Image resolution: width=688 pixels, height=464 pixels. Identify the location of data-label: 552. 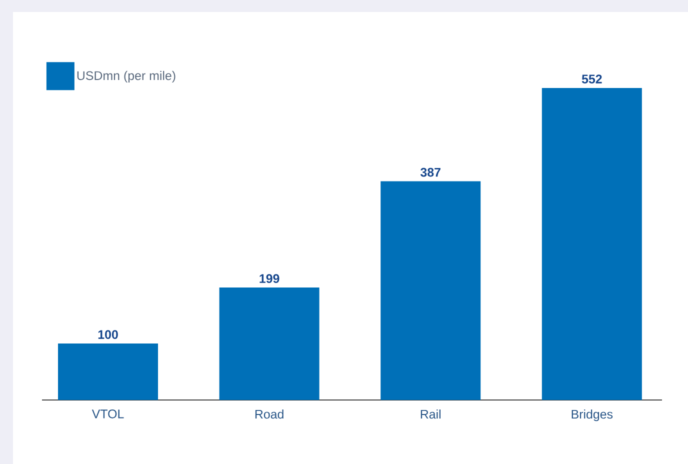
(592, 79).